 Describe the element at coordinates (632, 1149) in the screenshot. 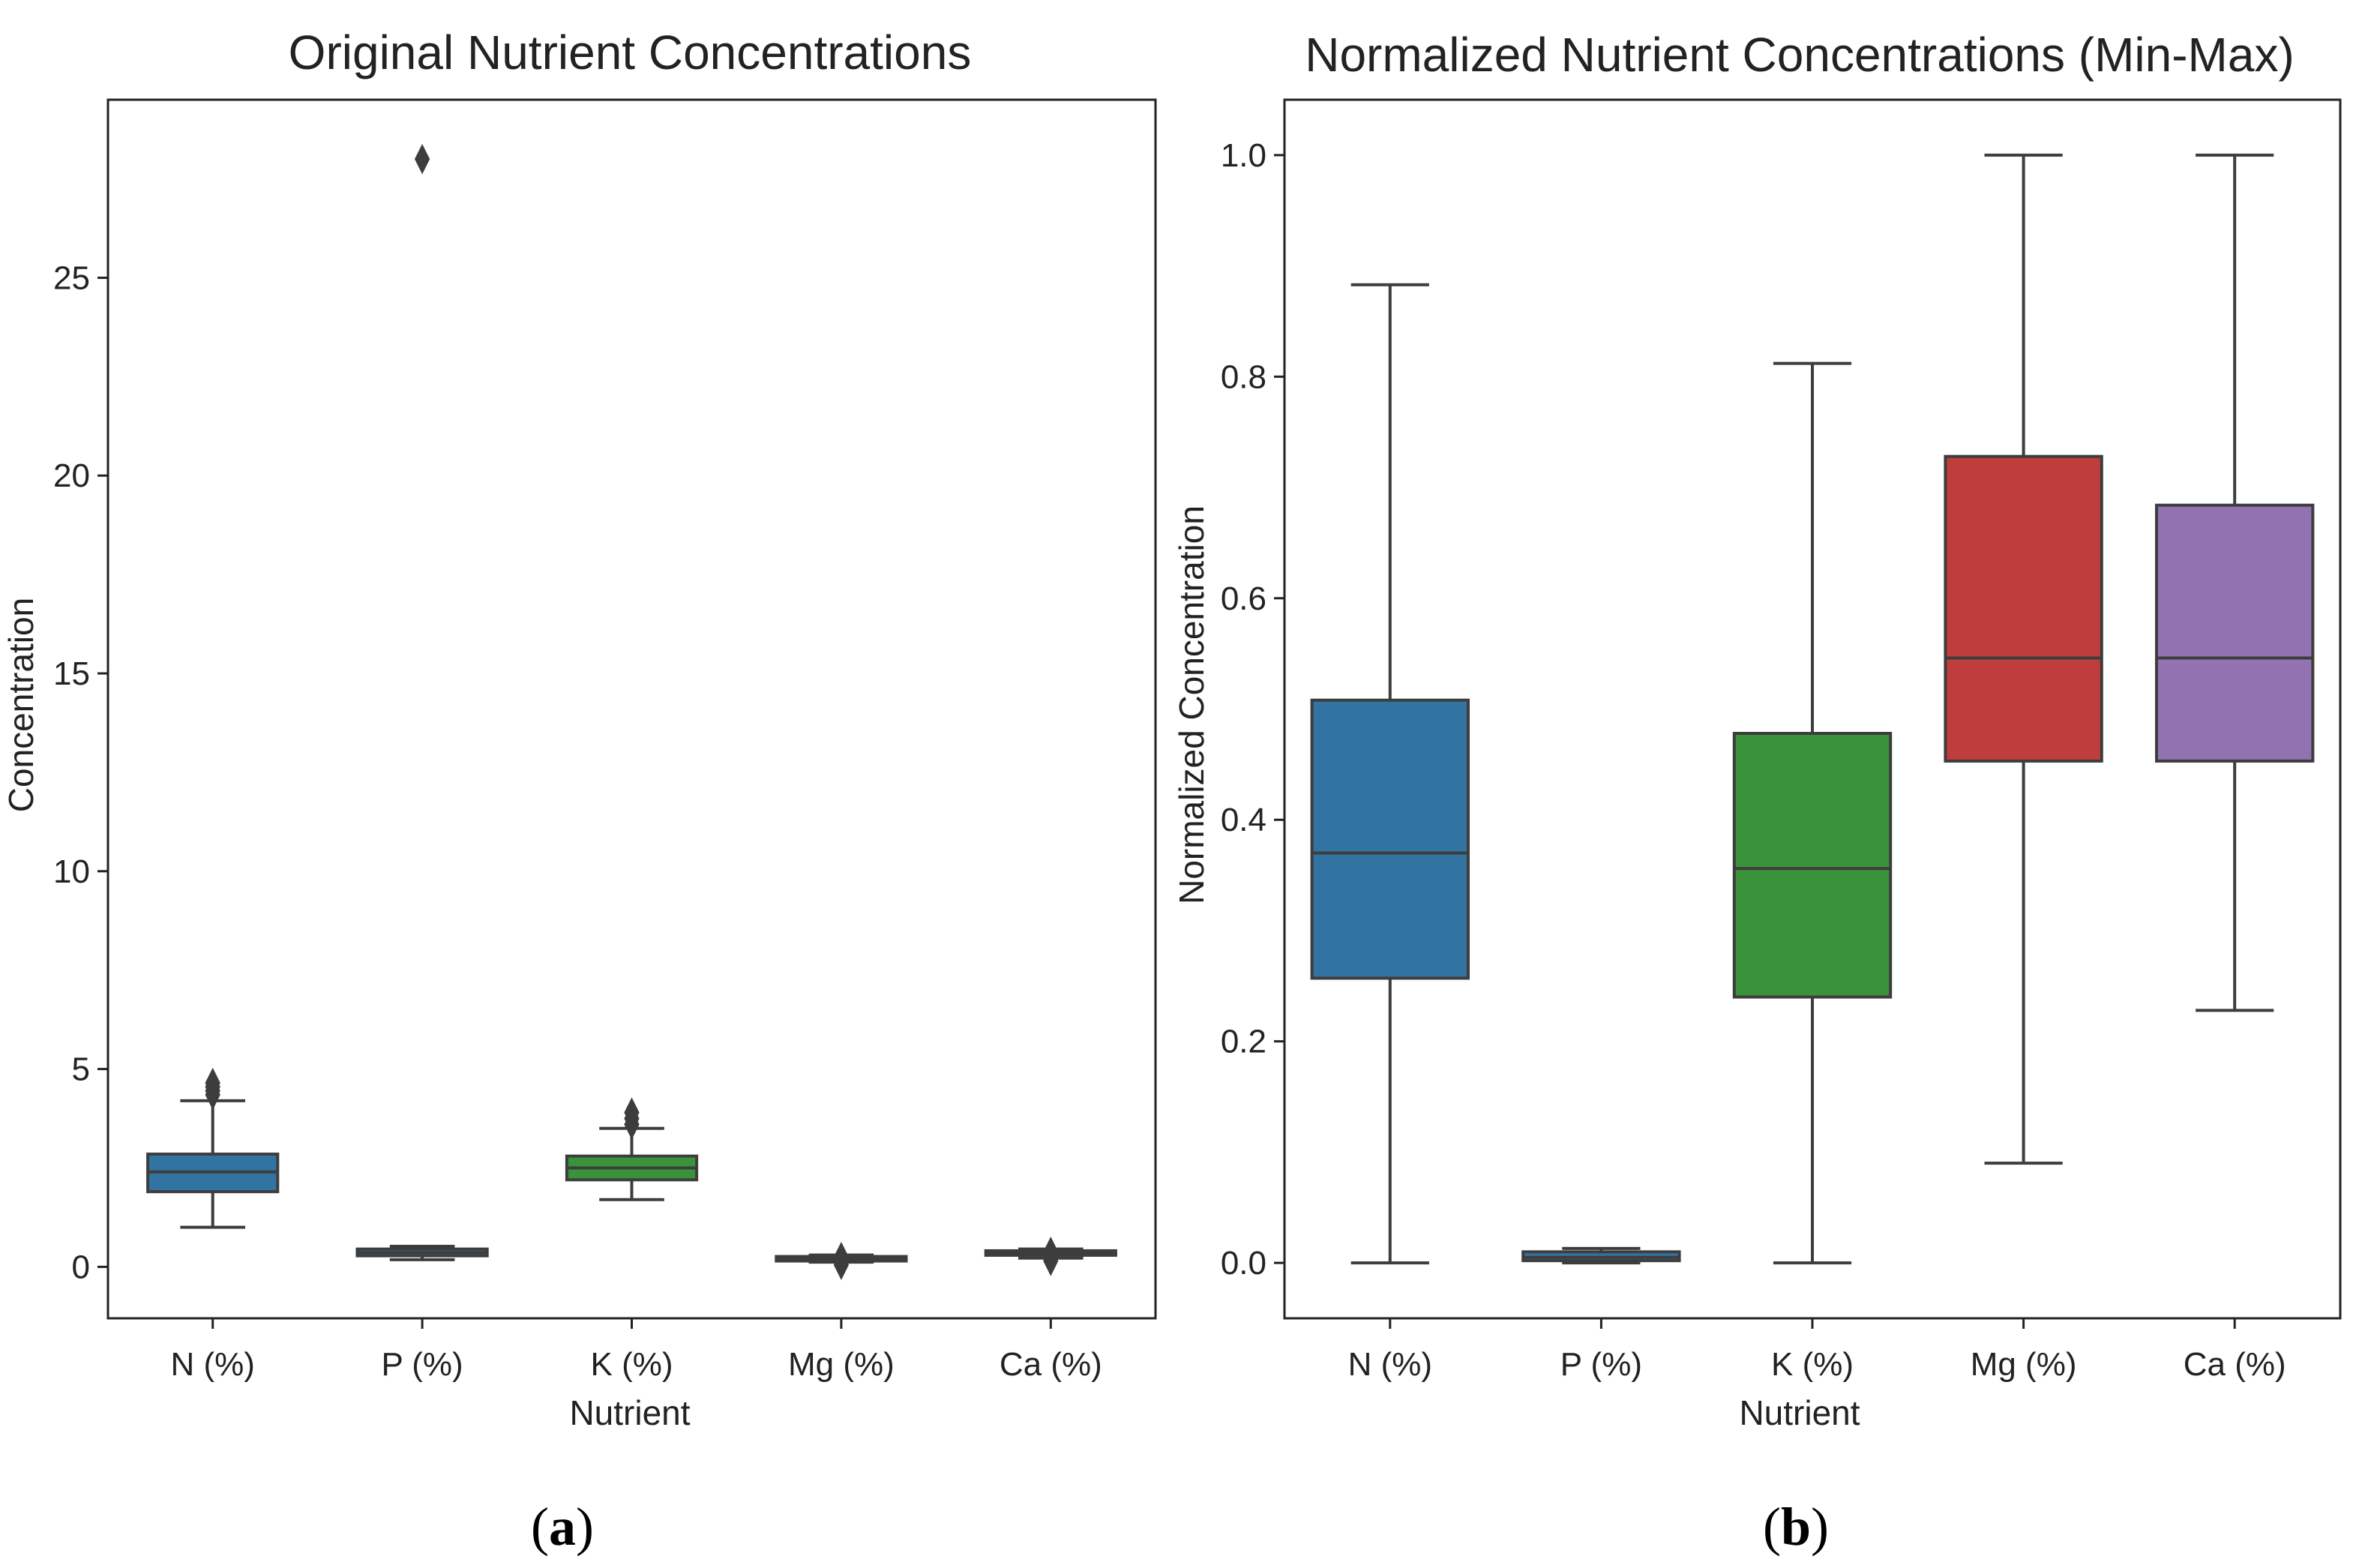

I see `panel-a-box-k` at that location.